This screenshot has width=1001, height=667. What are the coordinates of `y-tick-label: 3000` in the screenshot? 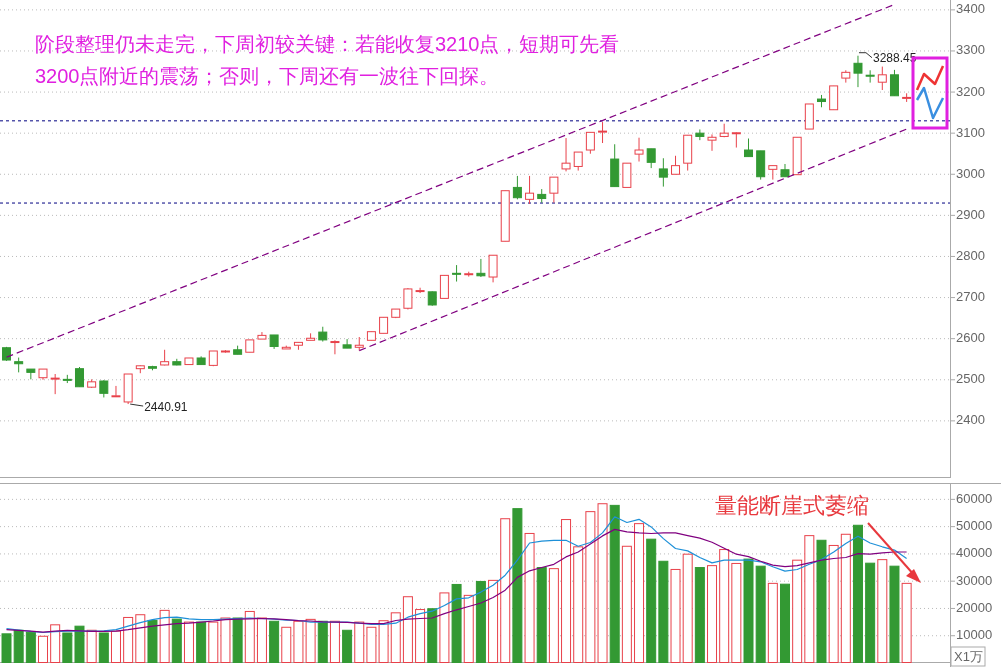 It's located at (970, 173).